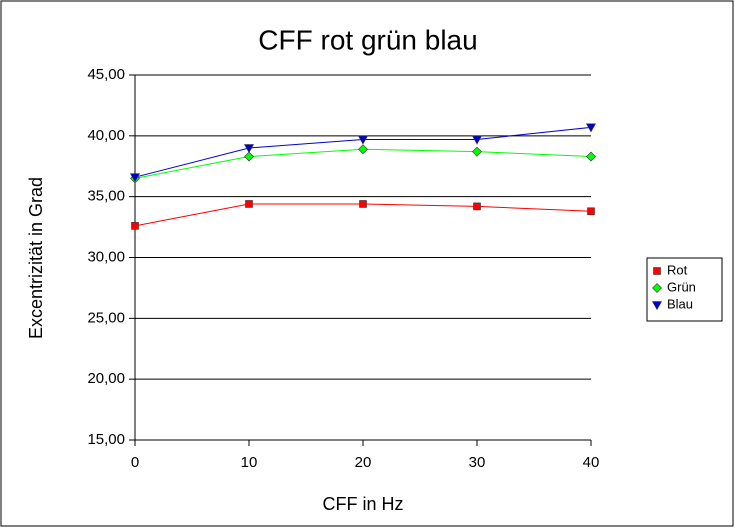 This screenshot has height=528, width=735. What do you see at coordinates (106, 135) in the screenshot?
I see `y-tick-label: 40,00` at bounding box center [106, 135].